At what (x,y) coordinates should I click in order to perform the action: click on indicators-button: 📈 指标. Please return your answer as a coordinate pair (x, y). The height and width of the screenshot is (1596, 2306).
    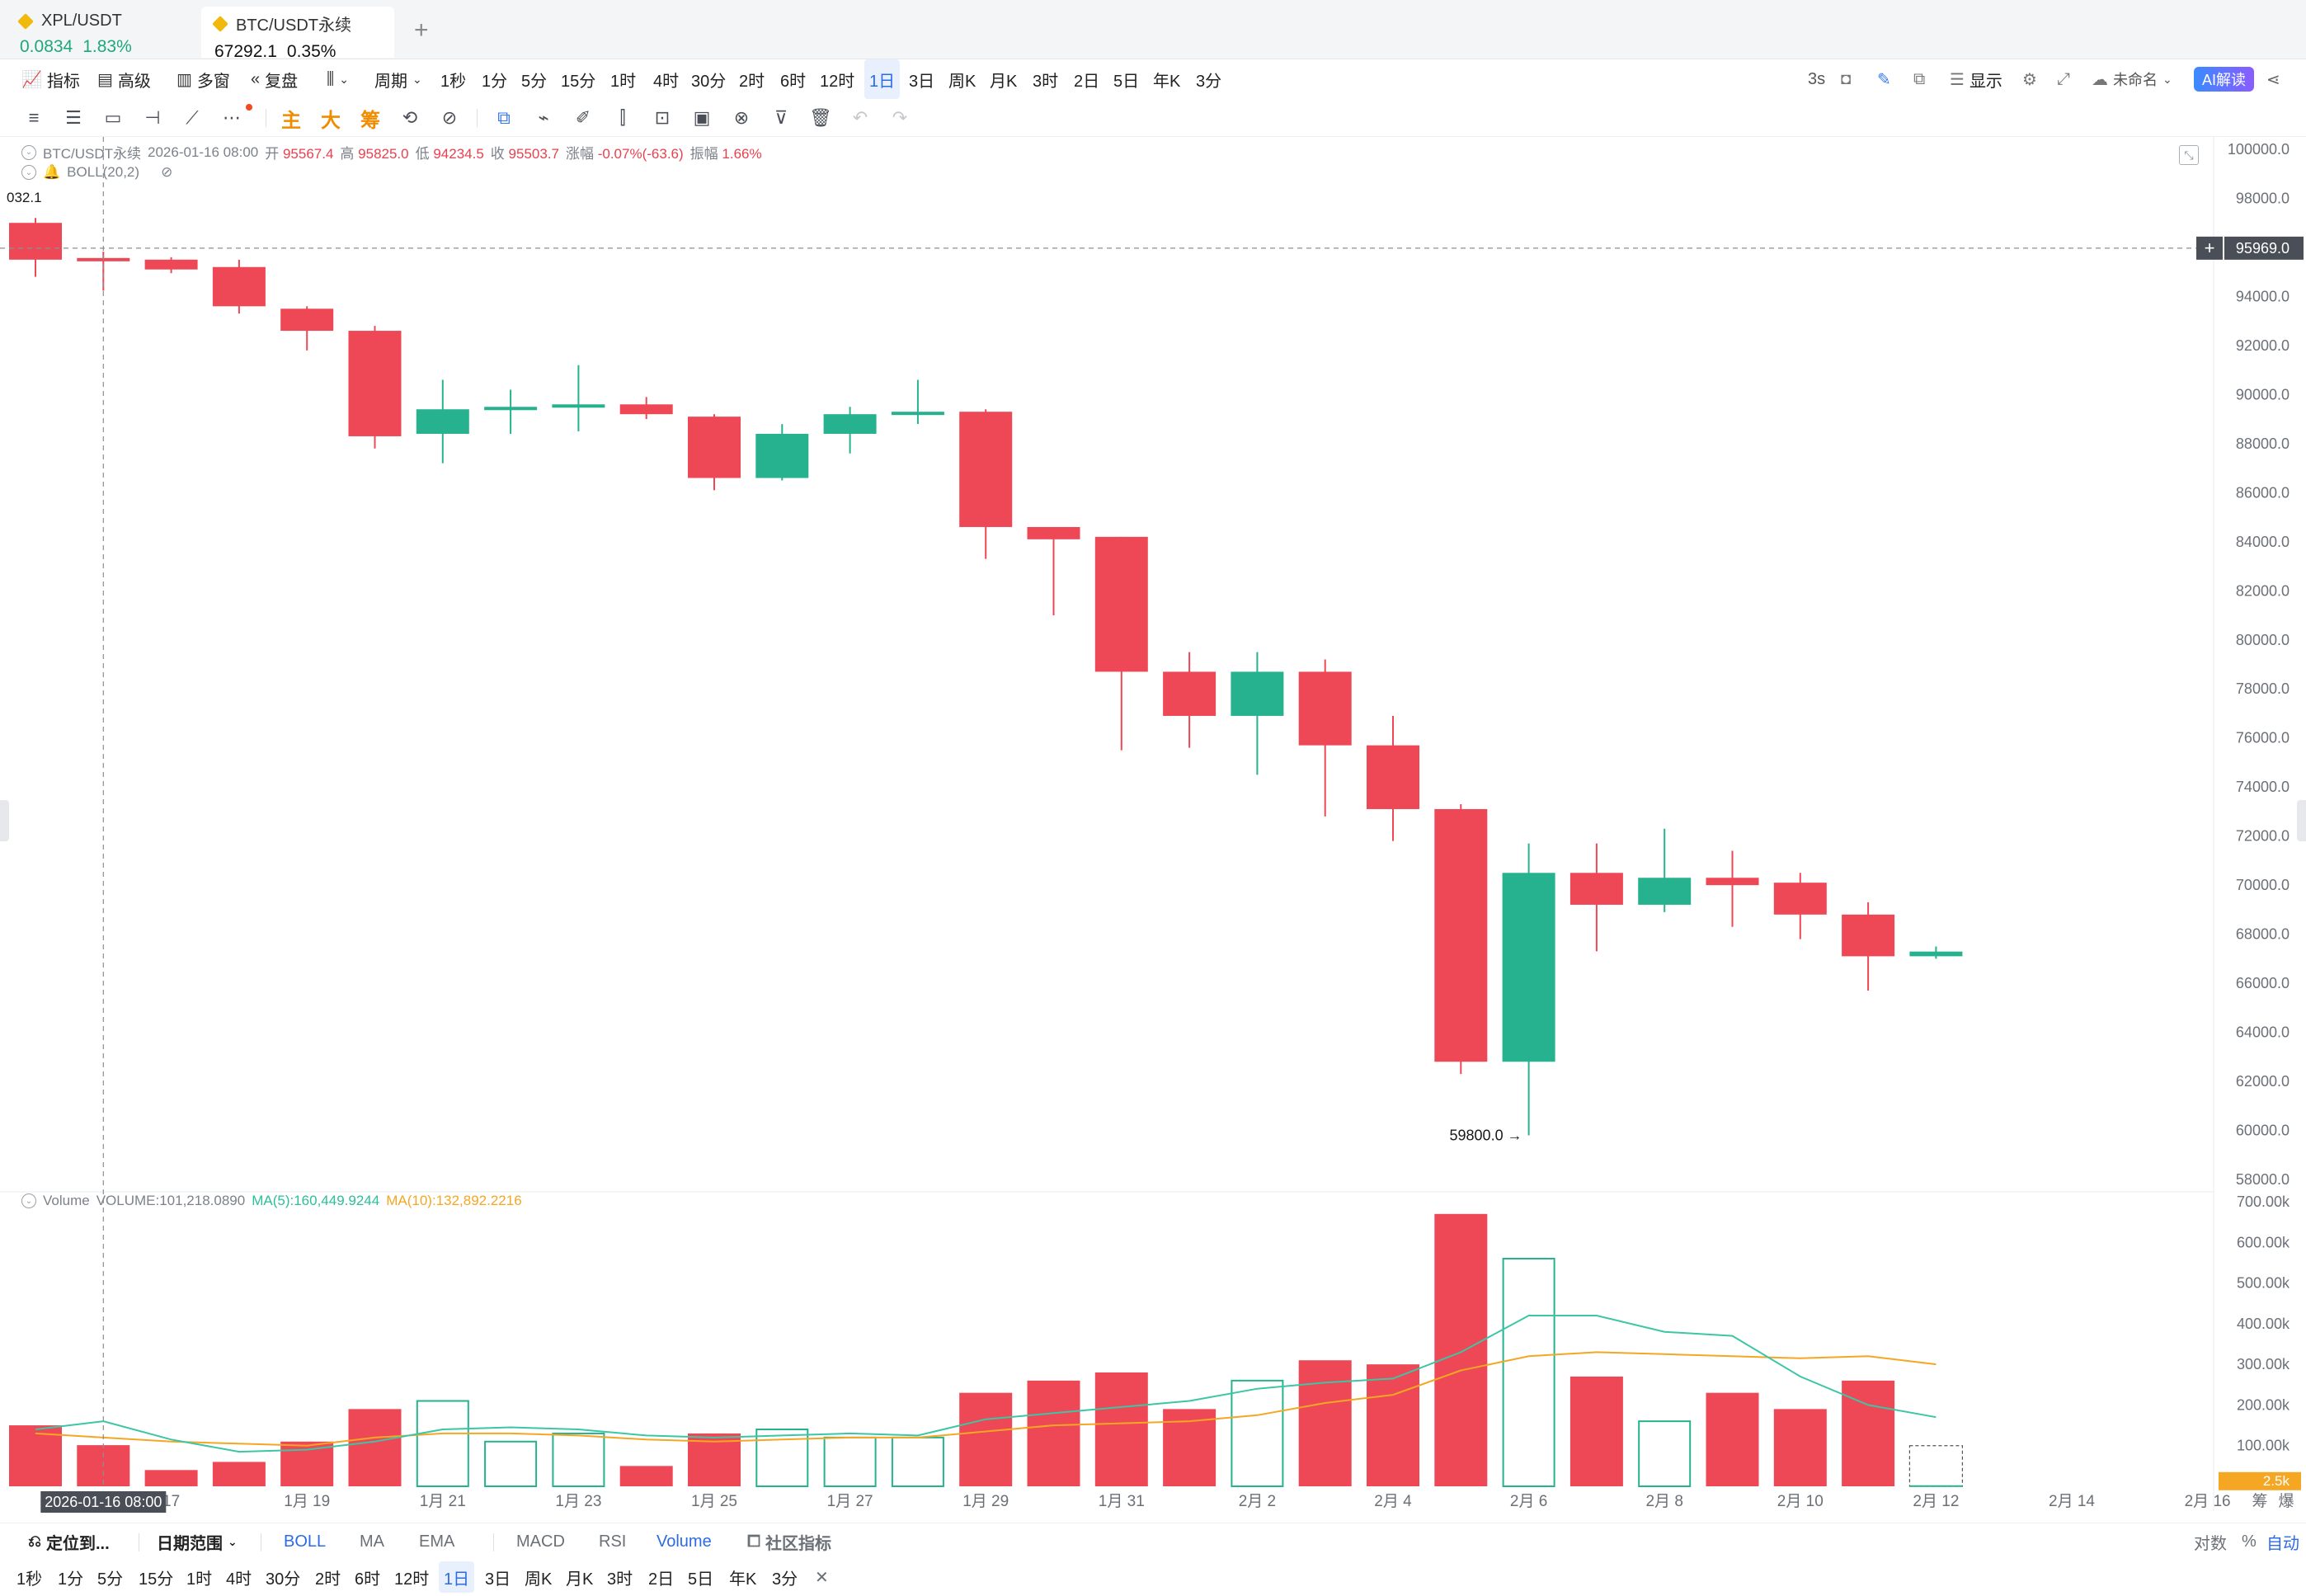
    Looking at the image, I should click on (50, 79).